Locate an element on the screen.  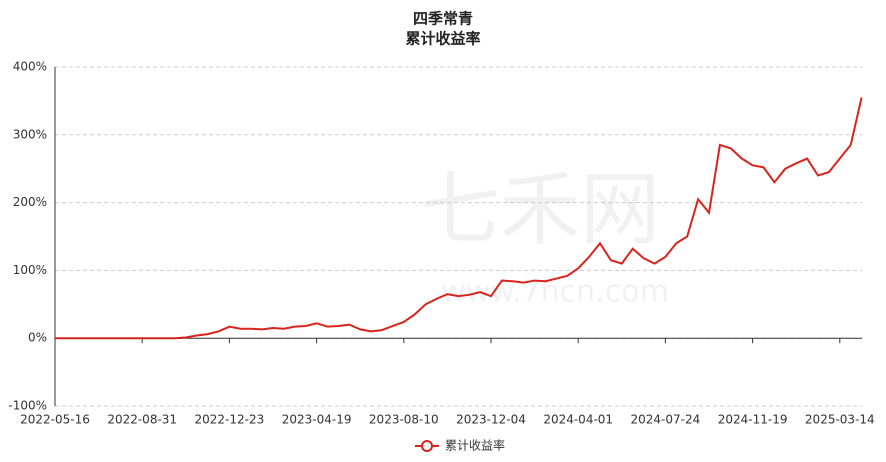
x-tick-label: 2022-12-23 is located at coordinates (230, 420).